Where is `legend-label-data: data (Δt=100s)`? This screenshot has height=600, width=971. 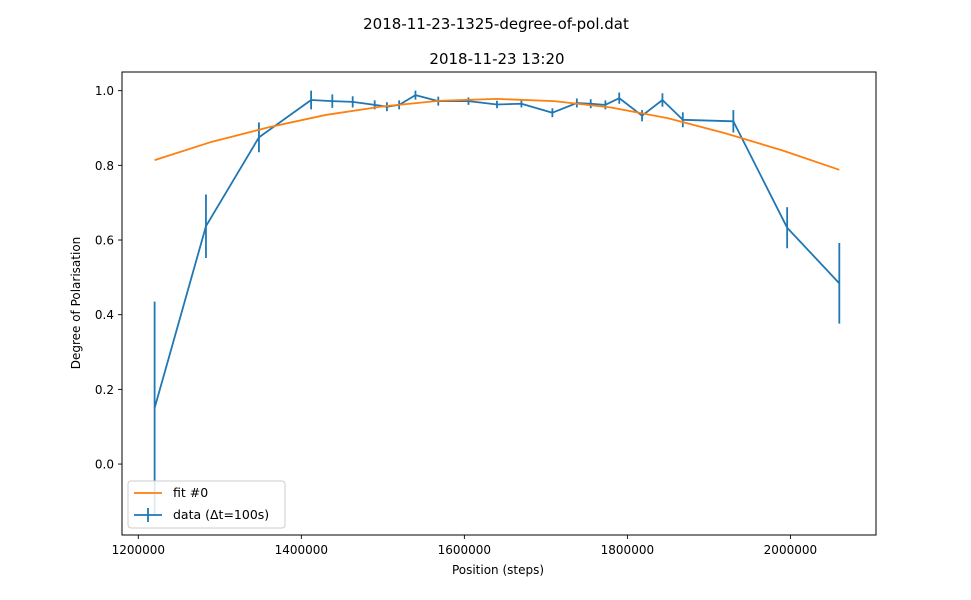 legend-label-data: data (Δt=100s) is located at coordinates (221, 514).